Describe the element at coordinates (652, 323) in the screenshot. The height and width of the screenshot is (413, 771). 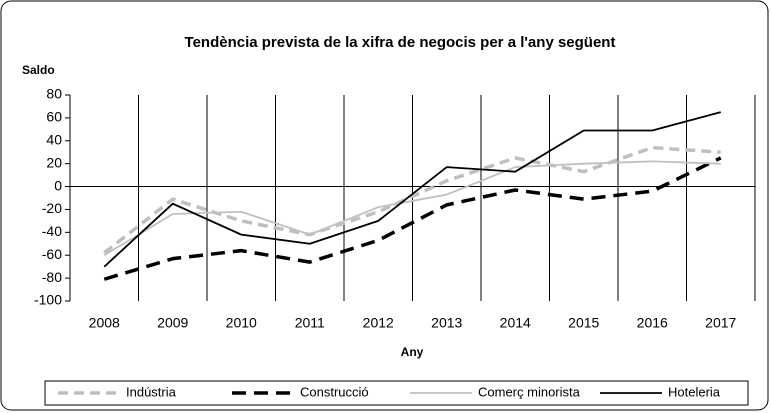
I see `x-tick-label: 2016` at that location.